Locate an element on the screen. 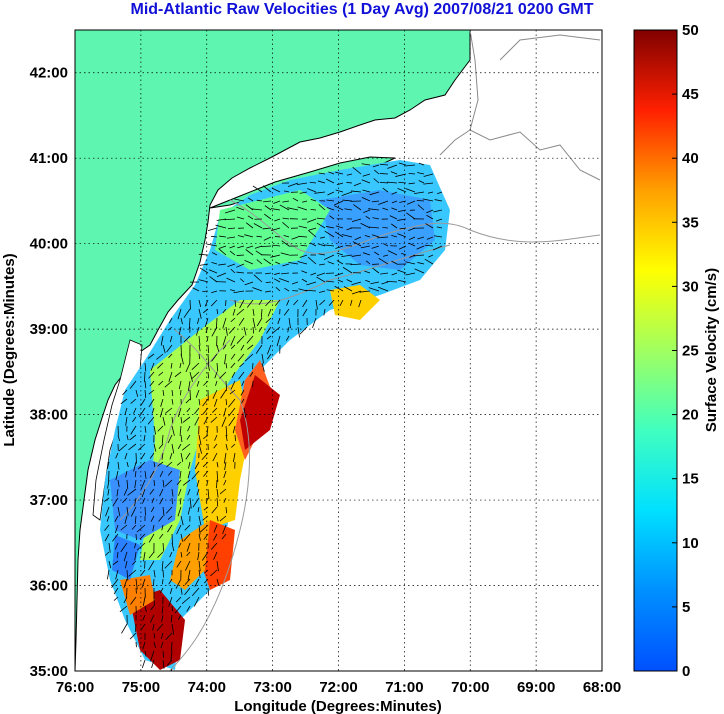  new-england-outline is located at coordinates (520, 105).